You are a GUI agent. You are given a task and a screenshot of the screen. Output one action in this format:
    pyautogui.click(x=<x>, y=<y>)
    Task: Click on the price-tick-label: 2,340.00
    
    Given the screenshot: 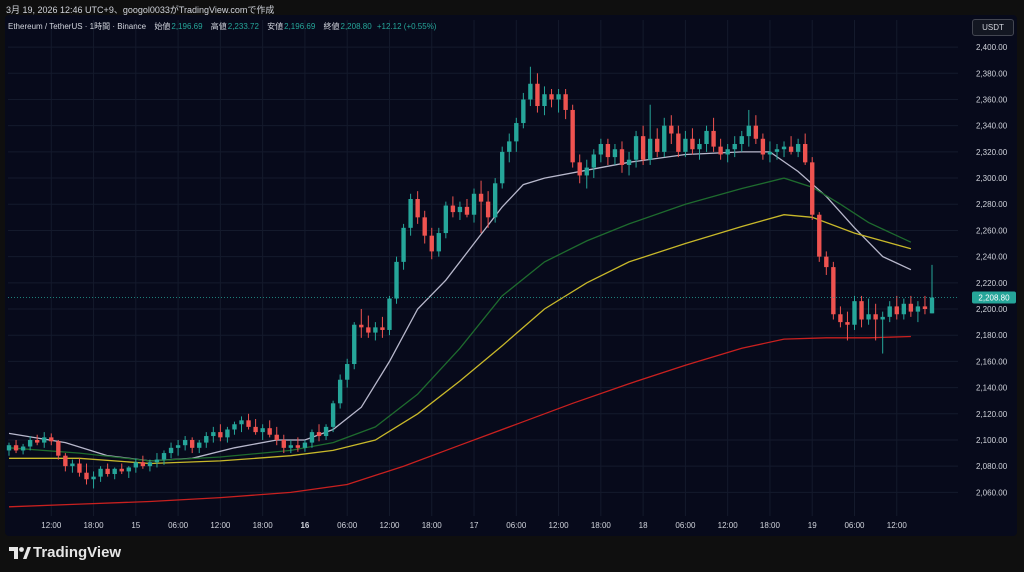 What is the action you would take?
    pyautogui.click(x=992, y=126)
    